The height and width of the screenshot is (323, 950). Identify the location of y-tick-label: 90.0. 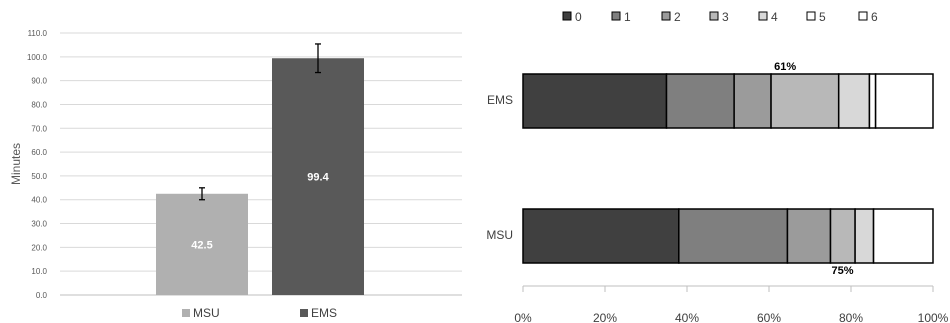
(39, 81).